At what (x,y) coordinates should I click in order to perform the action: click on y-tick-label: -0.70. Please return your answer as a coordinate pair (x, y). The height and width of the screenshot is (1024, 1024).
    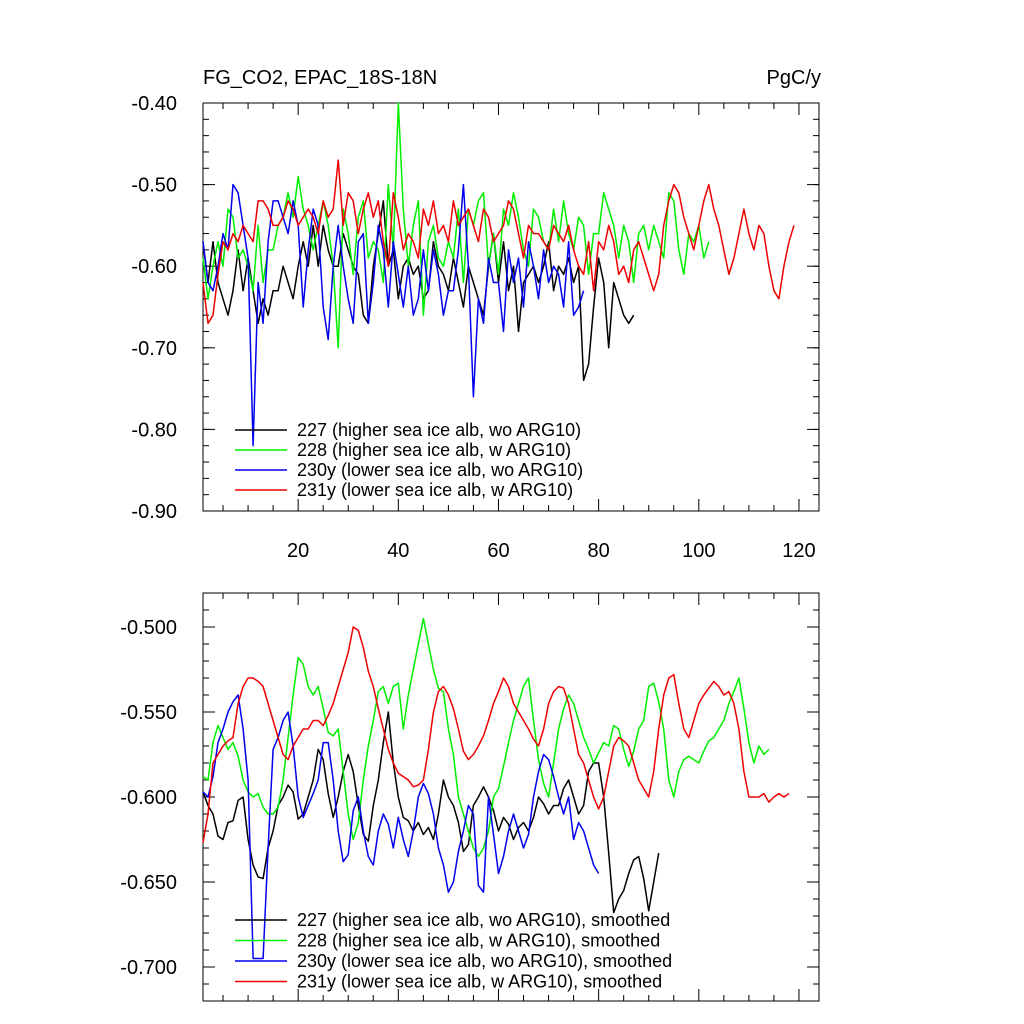
    Looking at the image, I should click on (154, 349).